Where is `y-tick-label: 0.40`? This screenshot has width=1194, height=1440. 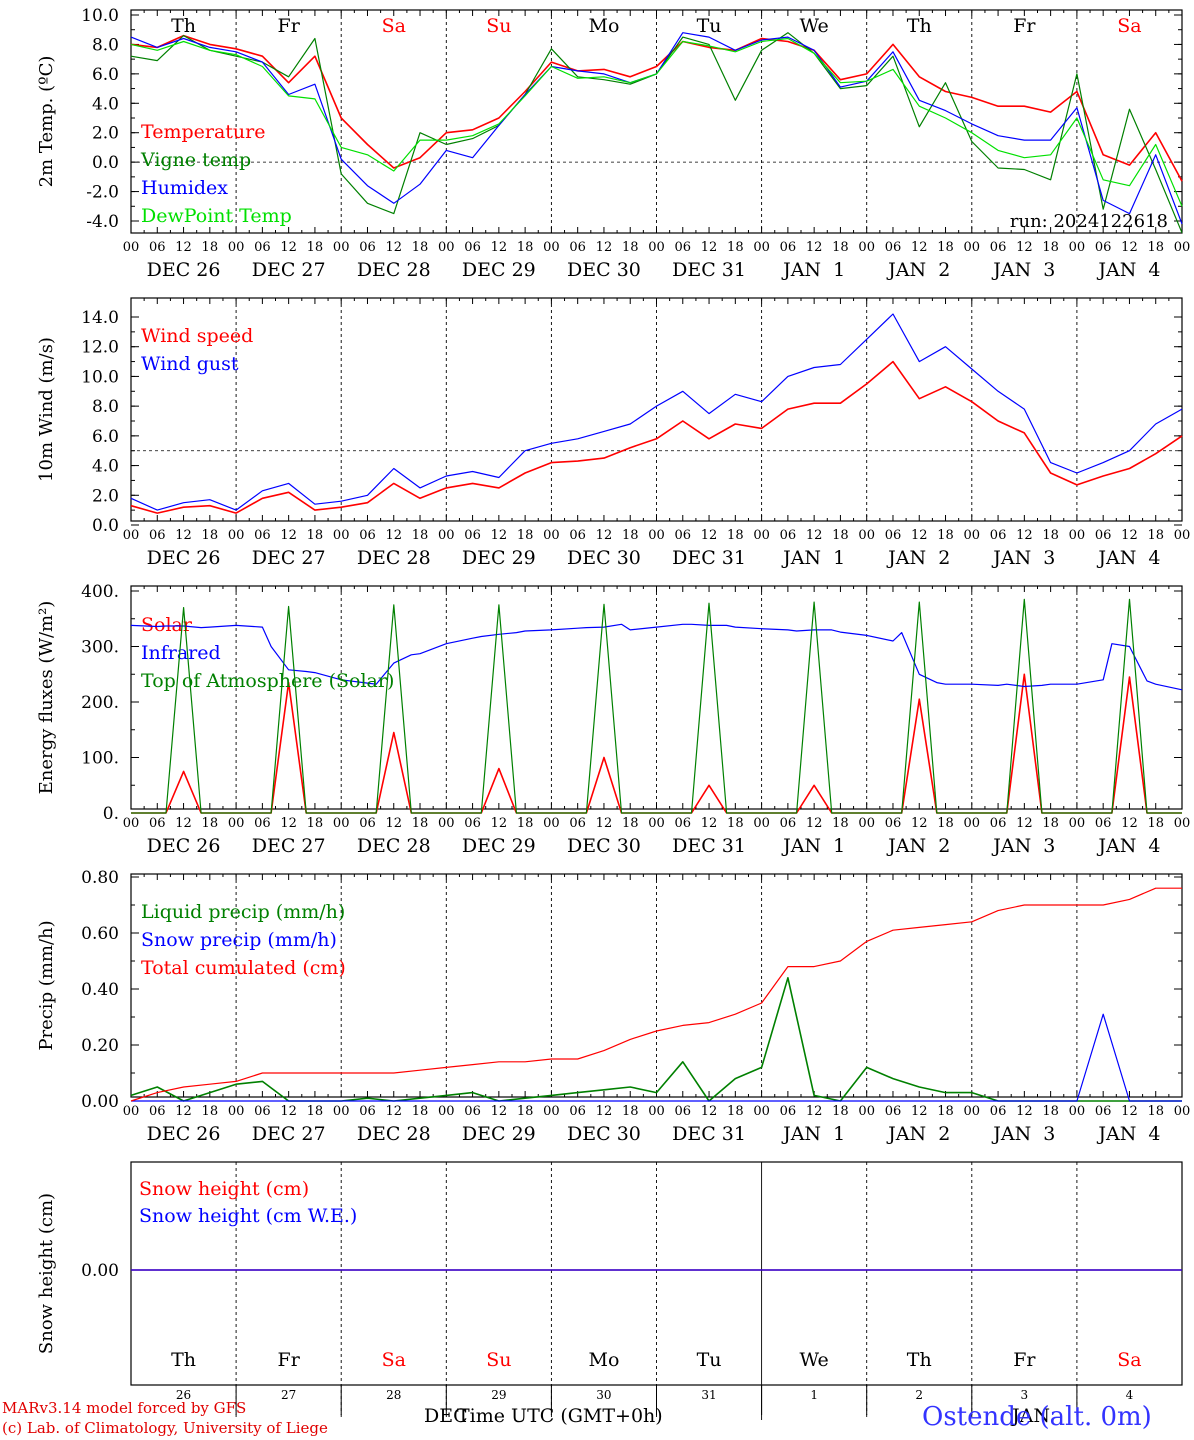 y-tick-label: 0.40 is located at coordinates (100, 990).